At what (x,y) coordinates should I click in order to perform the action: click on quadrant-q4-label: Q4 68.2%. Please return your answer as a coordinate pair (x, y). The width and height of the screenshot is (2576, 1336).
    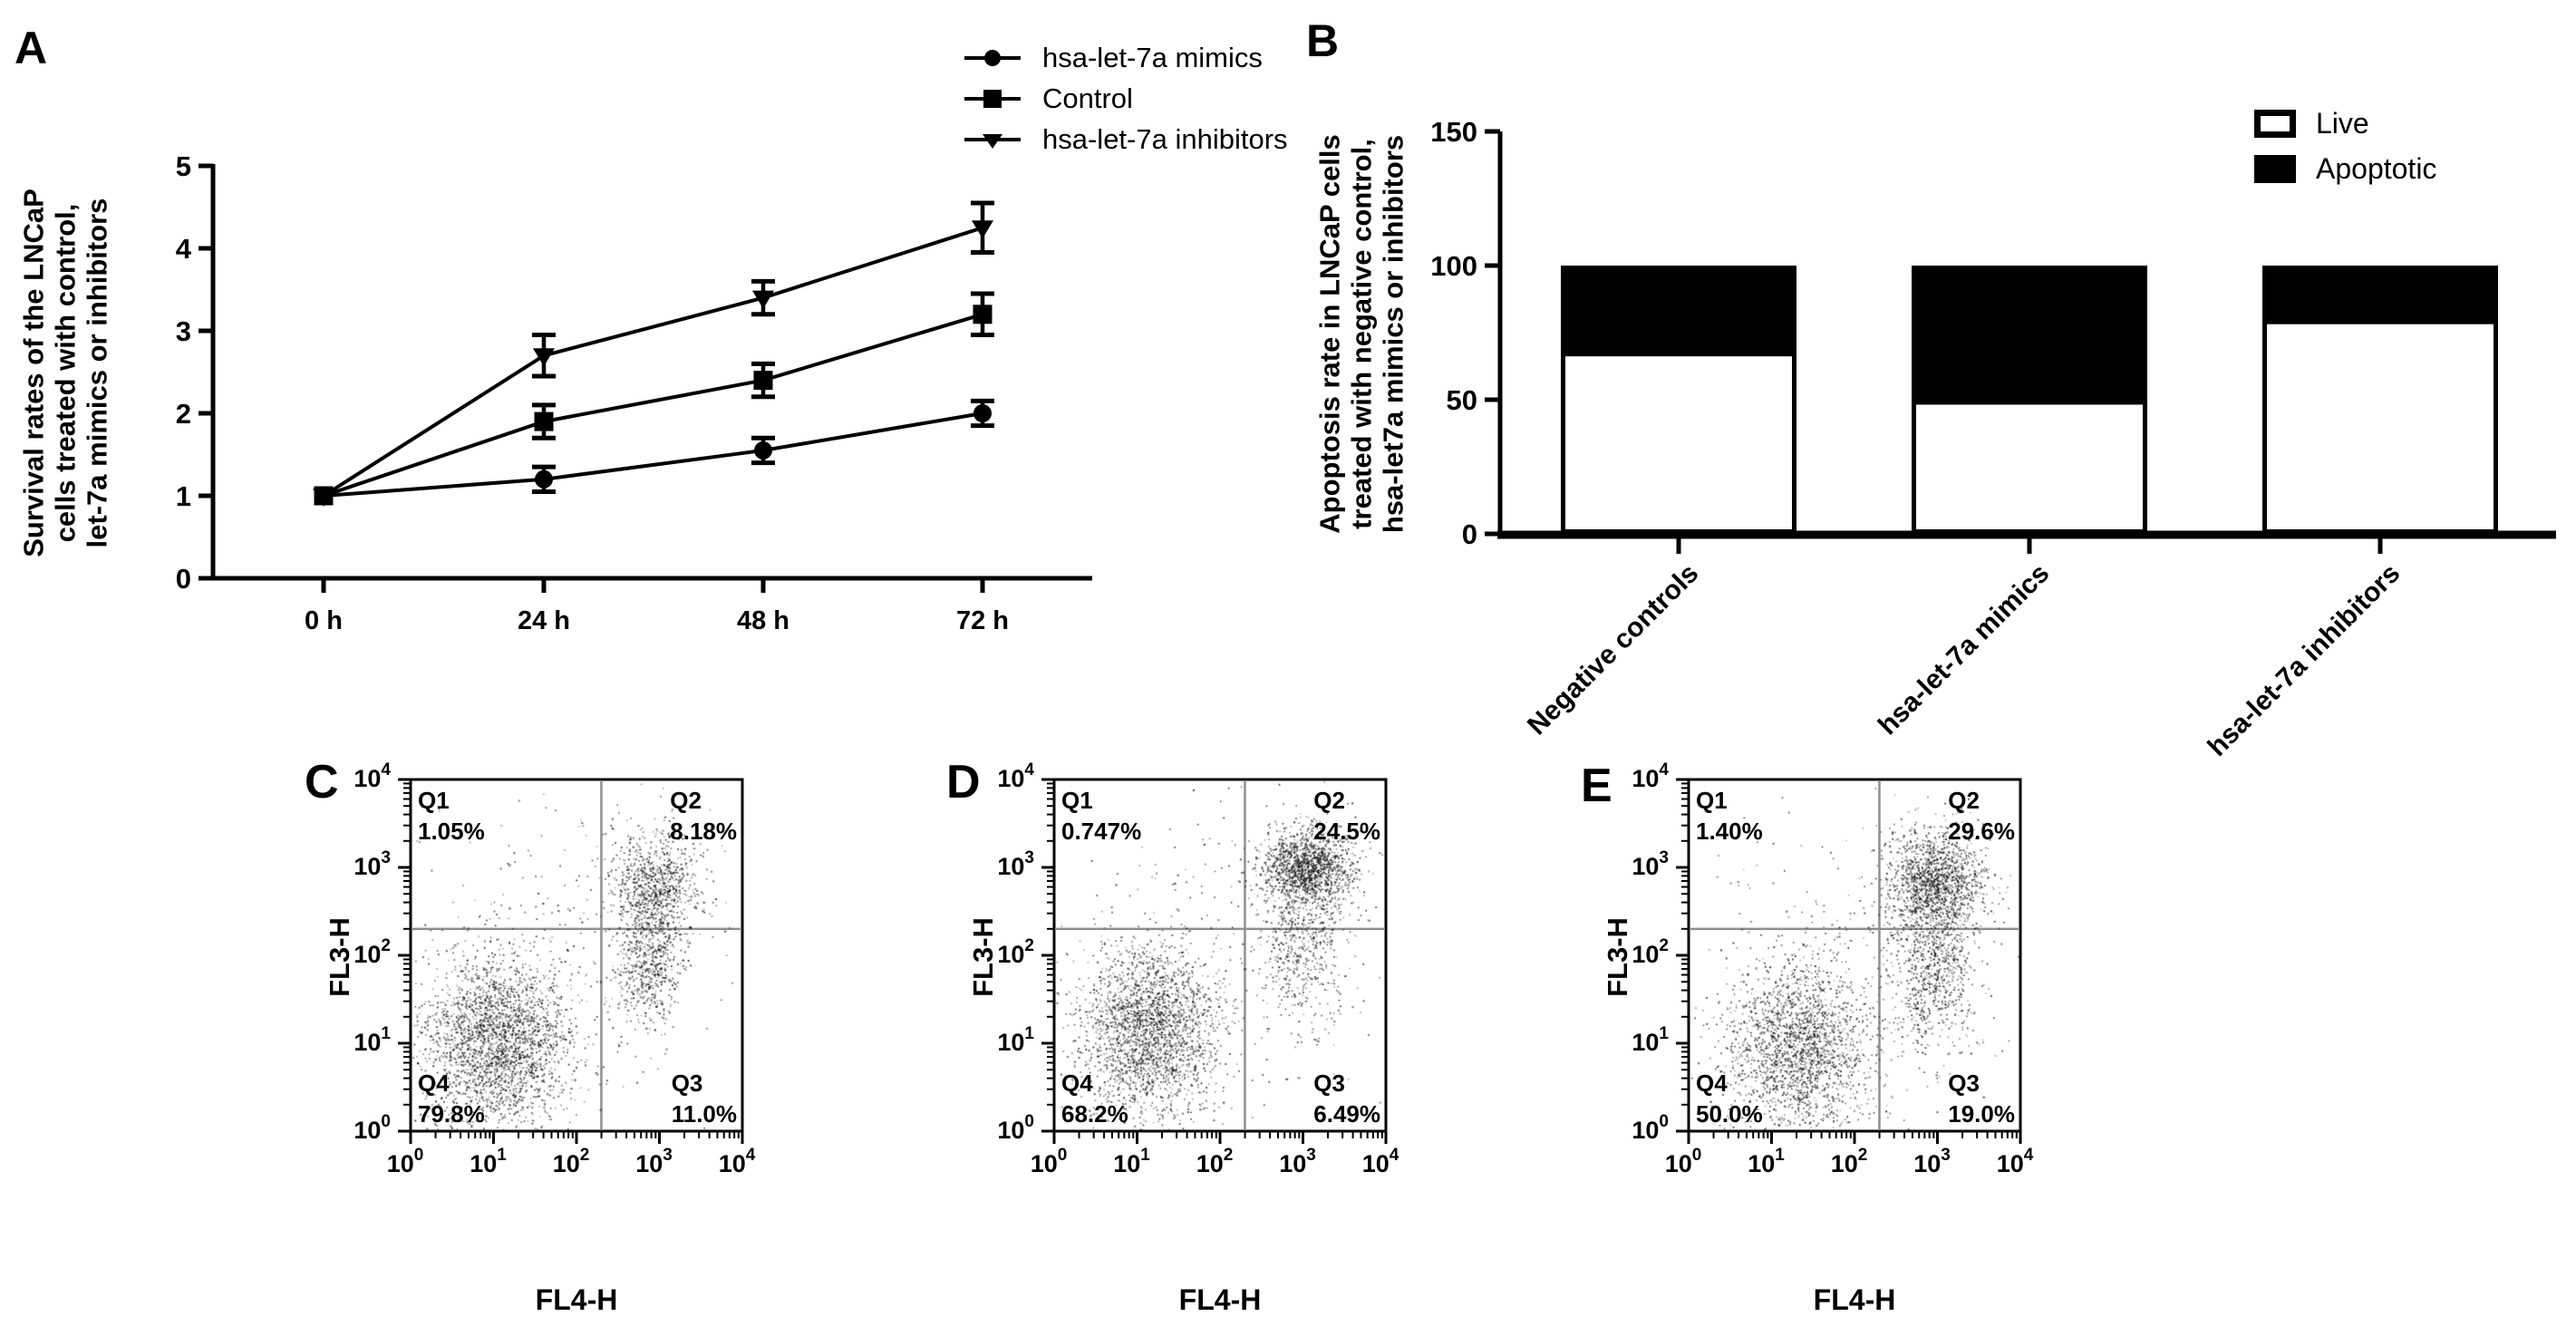
    Looking at the image, I should click on (1094, 1099).